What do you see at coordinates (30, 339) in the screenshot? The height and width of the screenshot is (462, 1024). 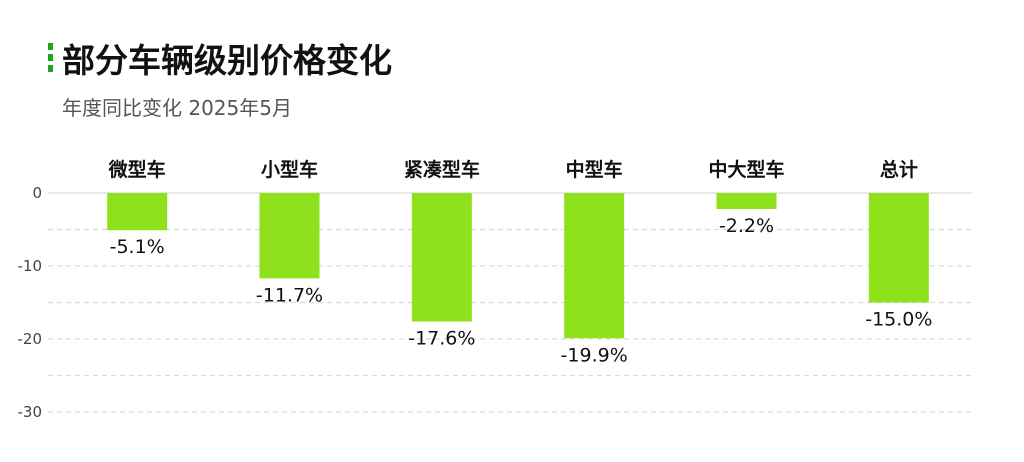 I see `y-tick-label: -20` at bounding box center [30, 339].